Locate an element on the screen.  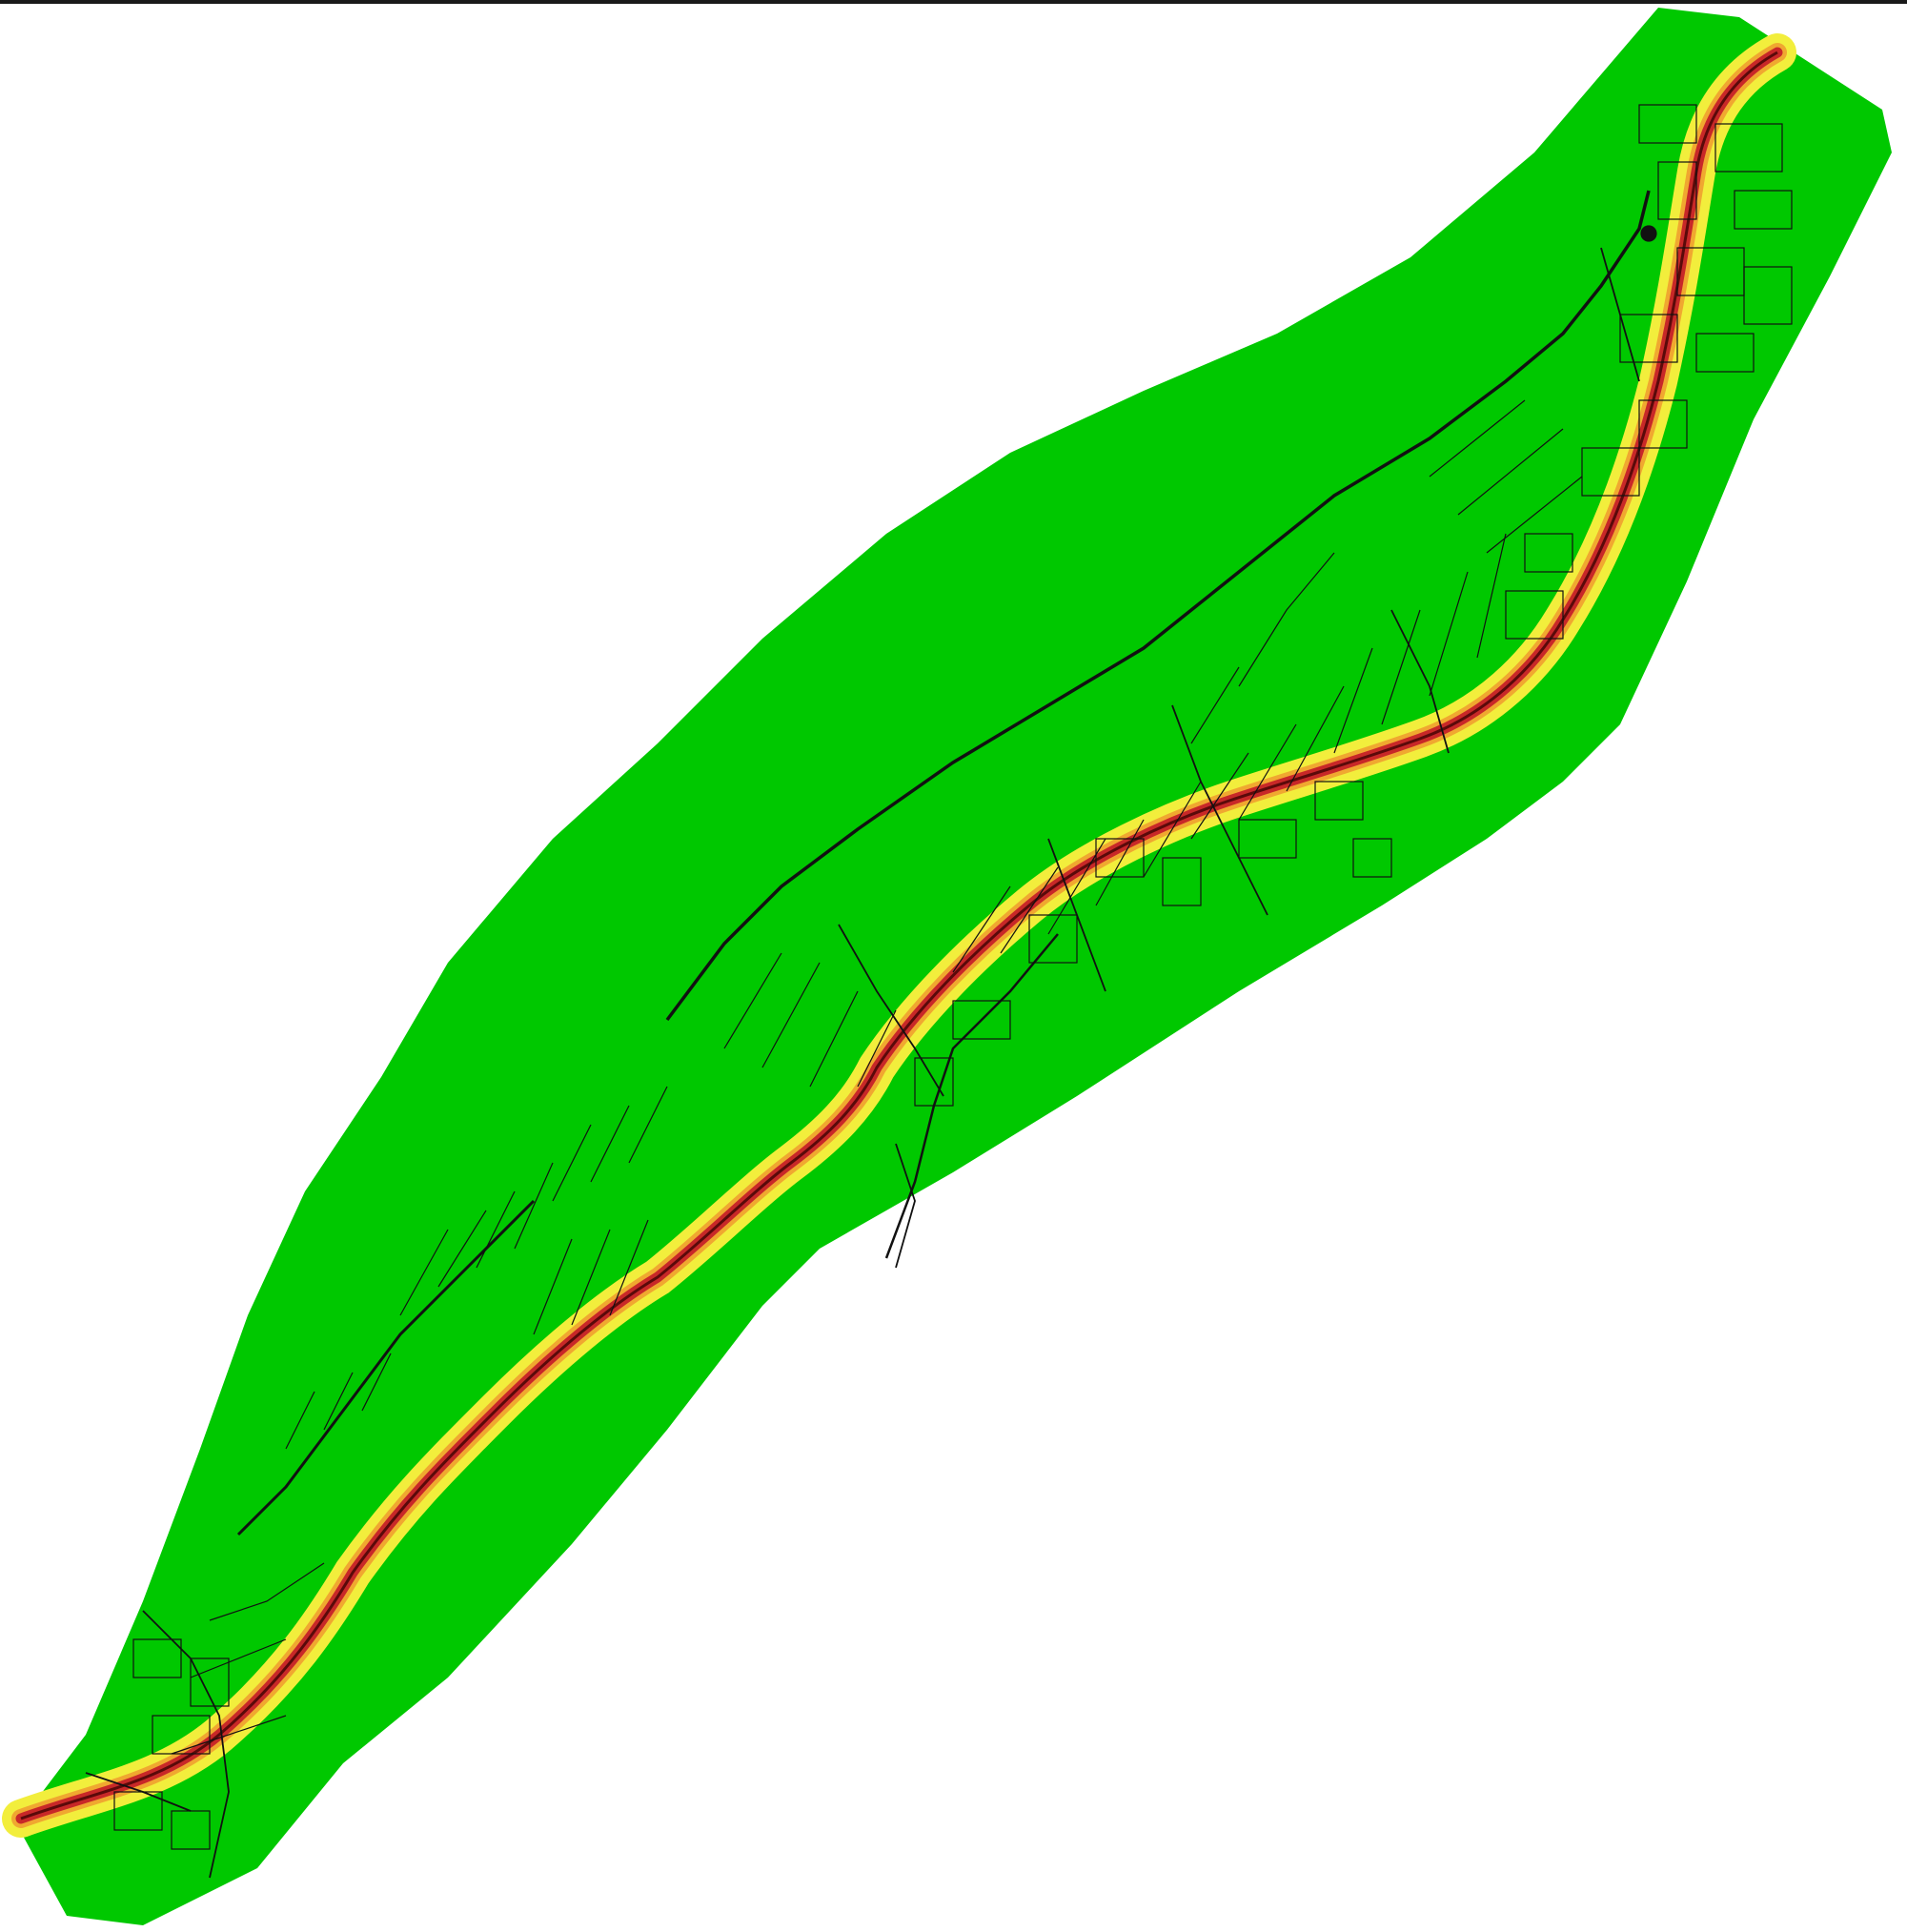
branch-road is located at coordinates (971, 1096).